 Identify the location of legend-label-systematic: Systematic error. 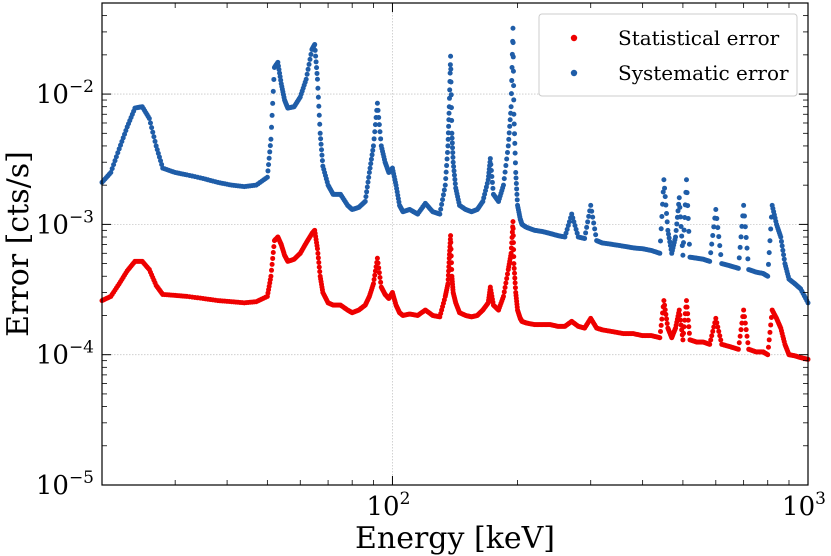
(703, 73).